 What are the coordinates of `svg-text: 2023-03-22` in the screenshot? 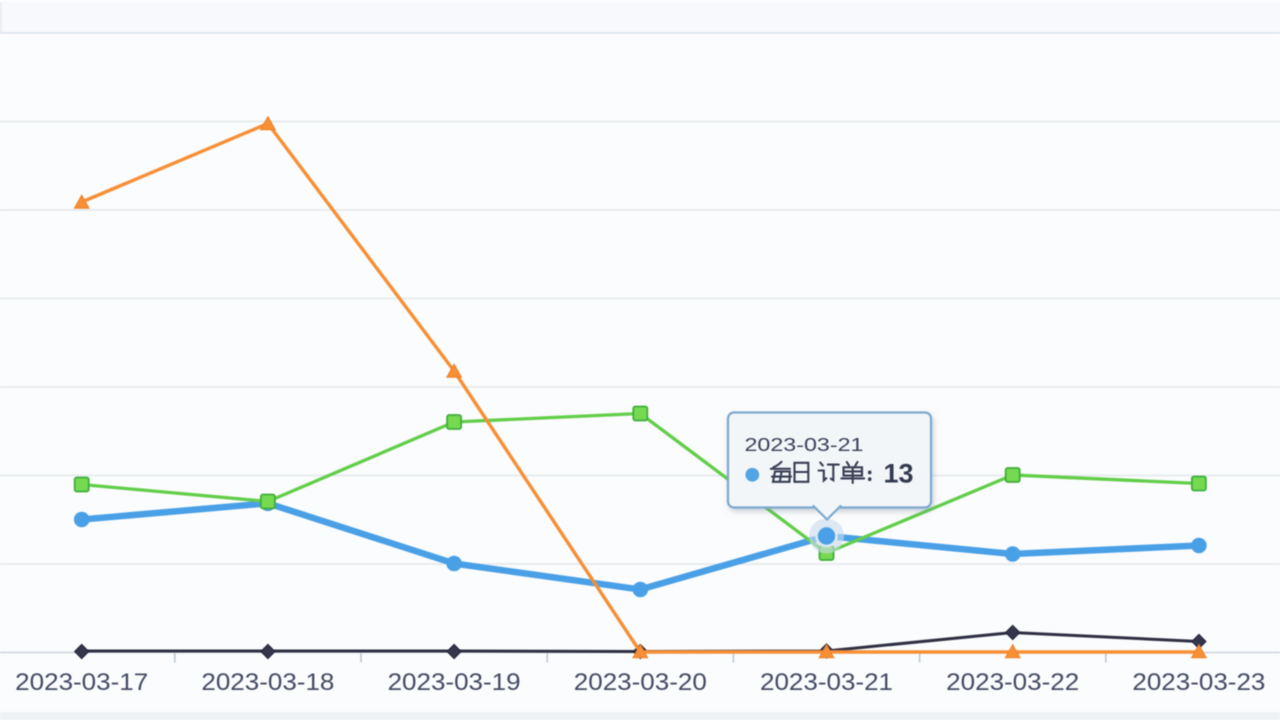 It's located at (1012, 682).